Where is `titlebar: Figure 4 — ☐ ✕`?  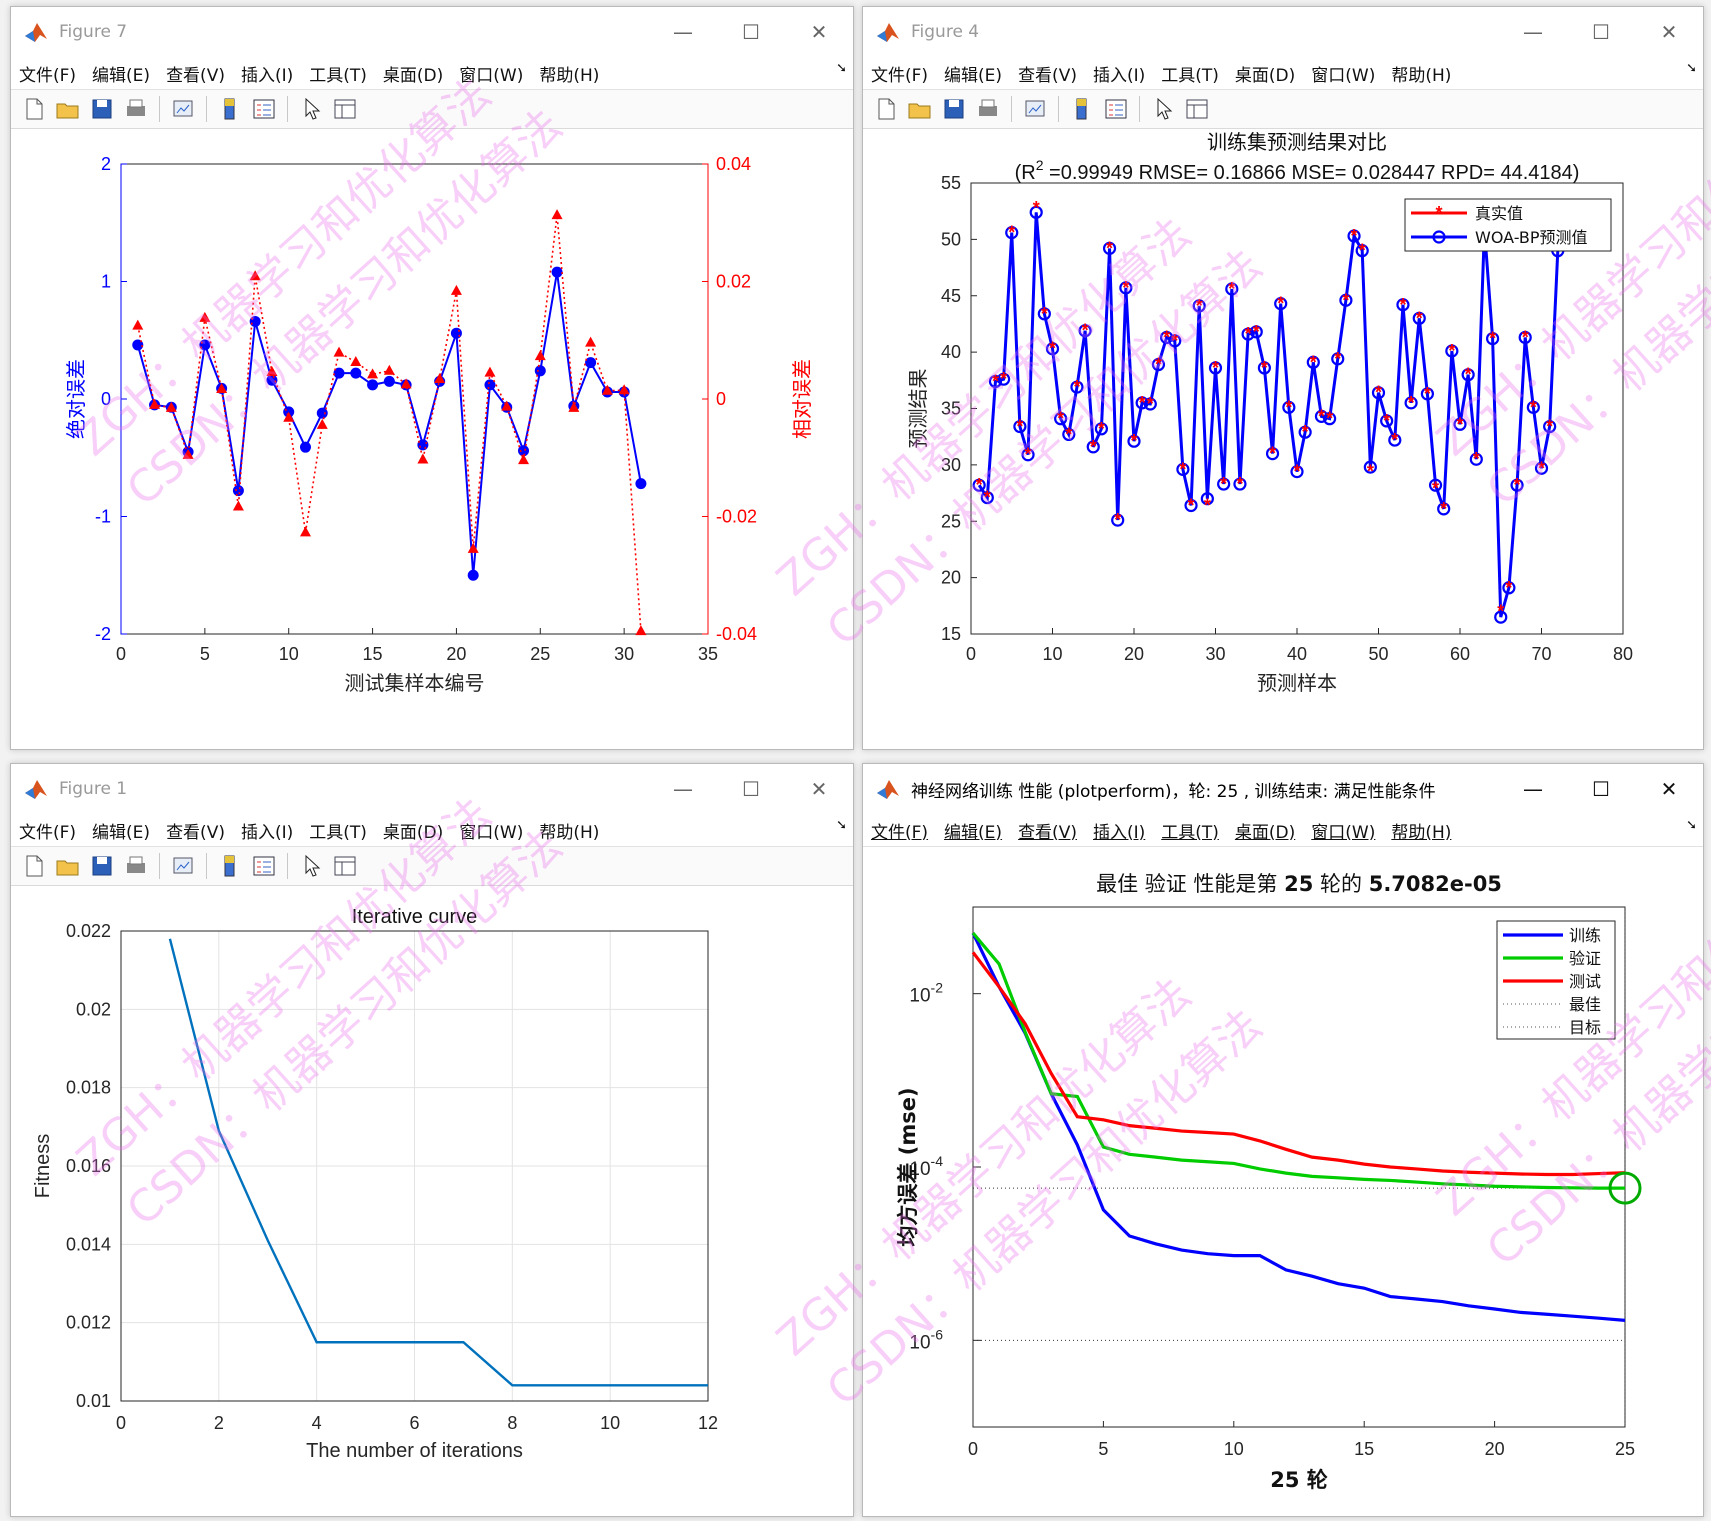 titlebar: Figure 4 — ☐ ✕ is located at coordinates (1283, 32).